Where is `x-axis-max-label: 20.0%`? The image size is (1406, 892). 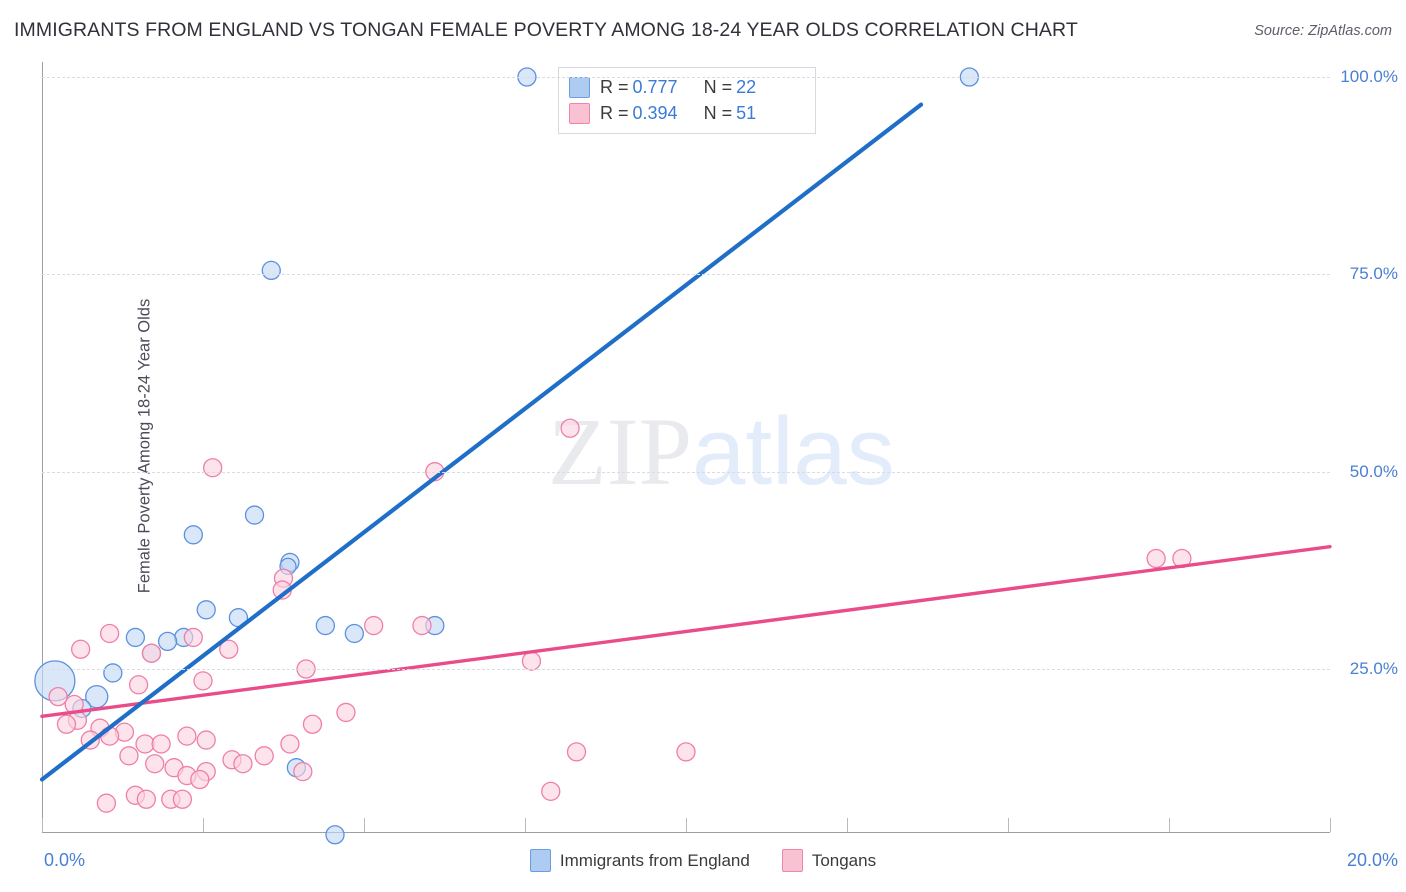
x-axis-max-label: 20.0% is located at coordinates (1372, 860).